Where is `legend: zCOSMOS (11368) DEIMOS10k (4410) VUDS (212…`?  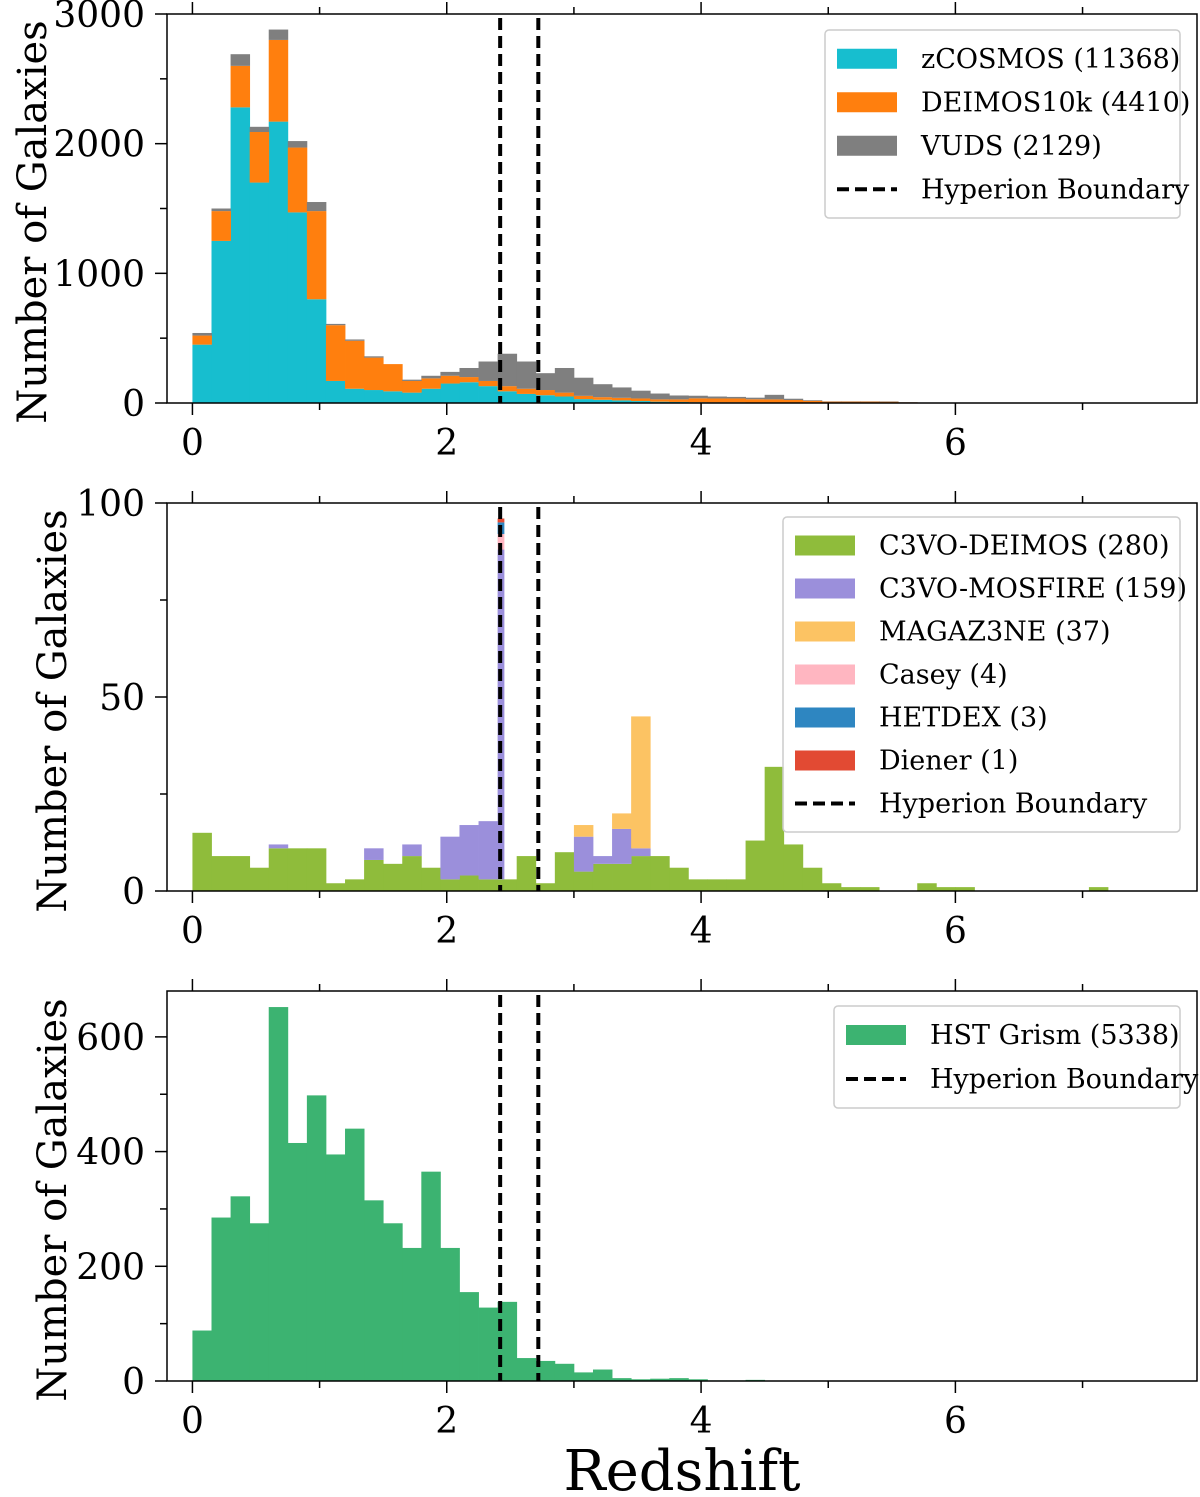 legend: zCOSMOS (11368) DEIMOS10k (4410) VUDS (212… is located at coordinates (1007, 124).